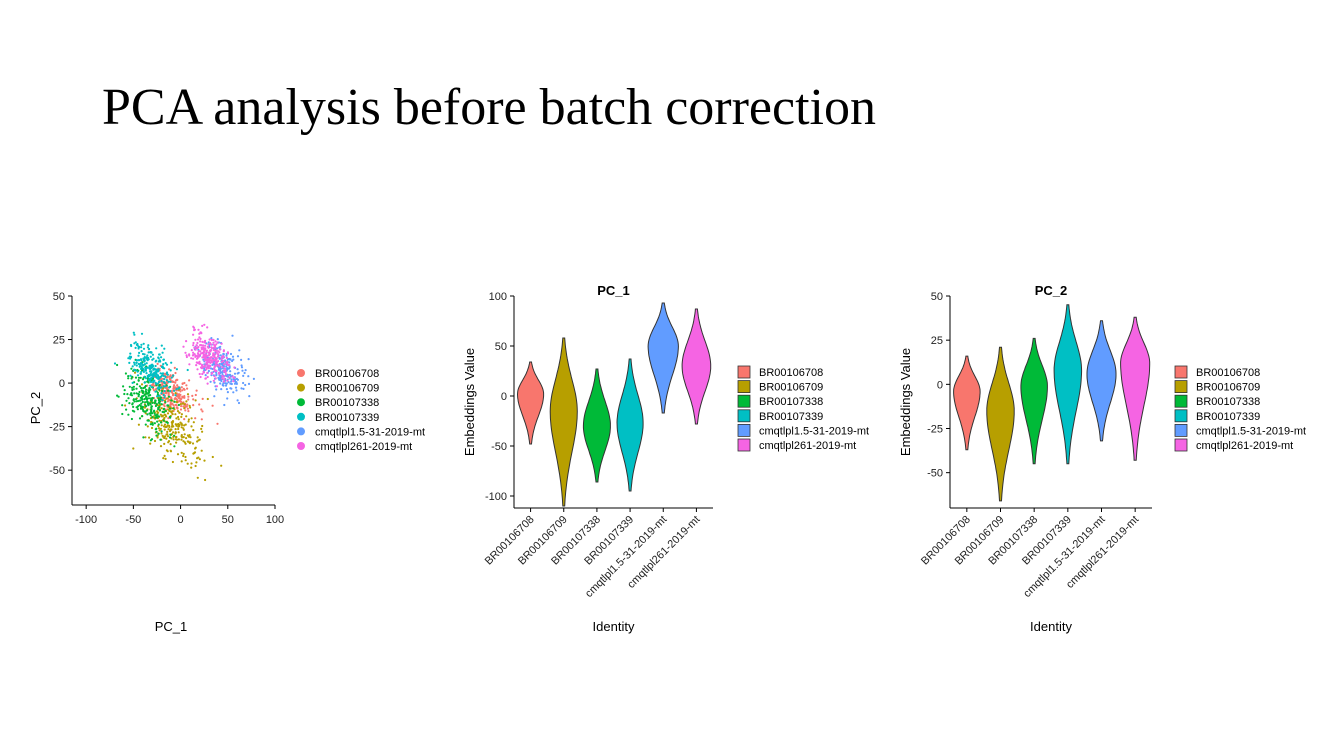  I want to click on y-tick-label: -50, so click(935, 474).